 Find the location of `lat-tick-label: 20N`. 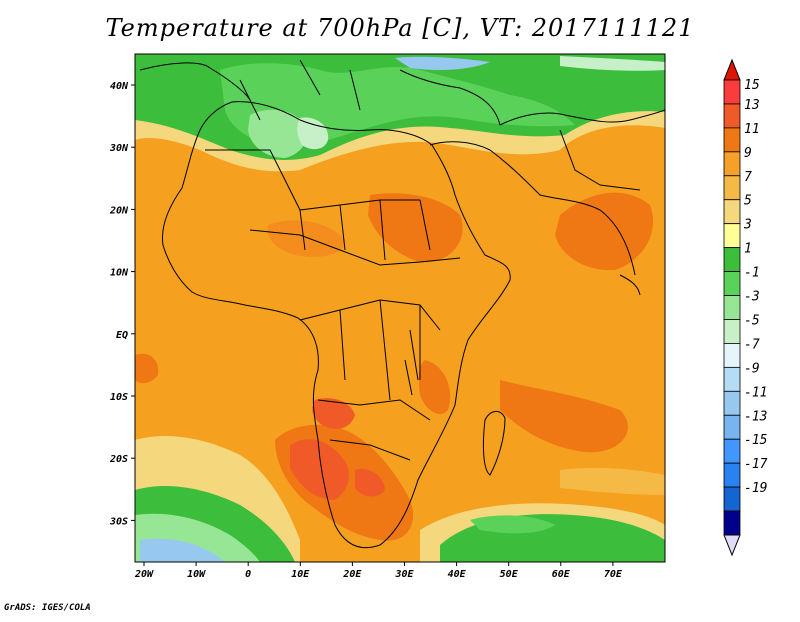

lat-tick-label: 20N is located at coordinates (119, 210).